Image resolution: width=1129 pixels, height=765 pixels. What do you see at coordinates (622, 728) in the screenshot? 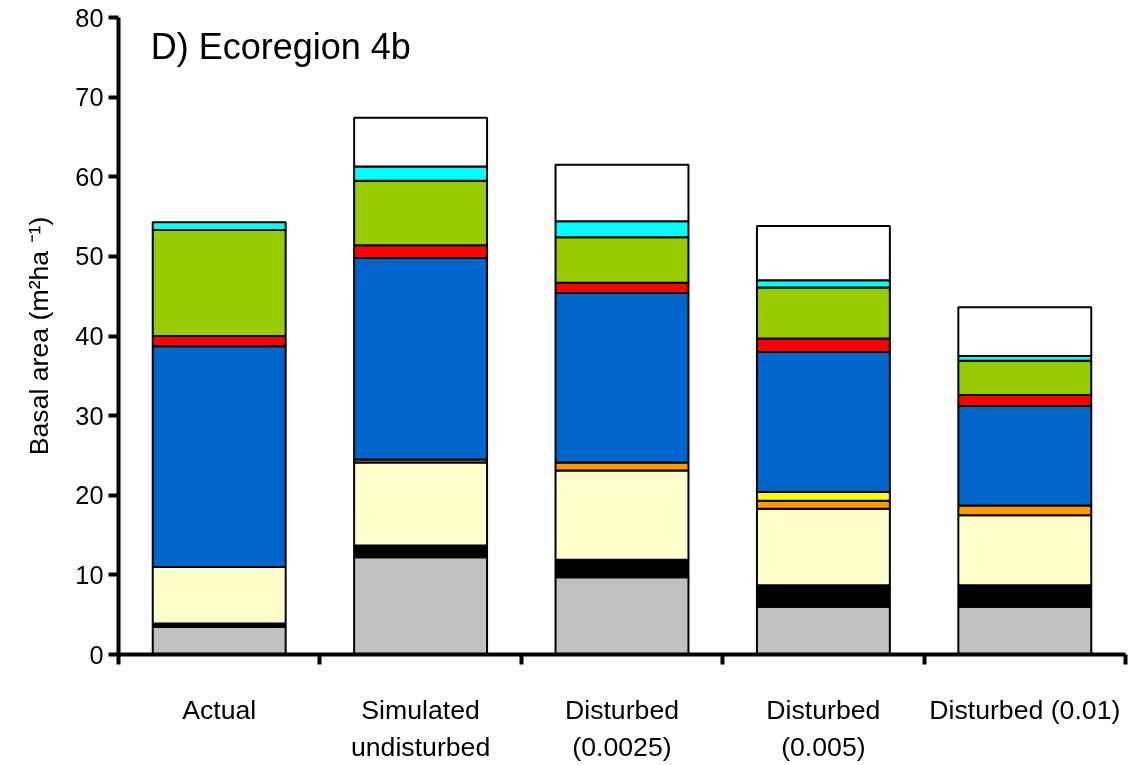
I see `x-tick-label: Disturbed (0.0025)` at bounding box center [622, 728].